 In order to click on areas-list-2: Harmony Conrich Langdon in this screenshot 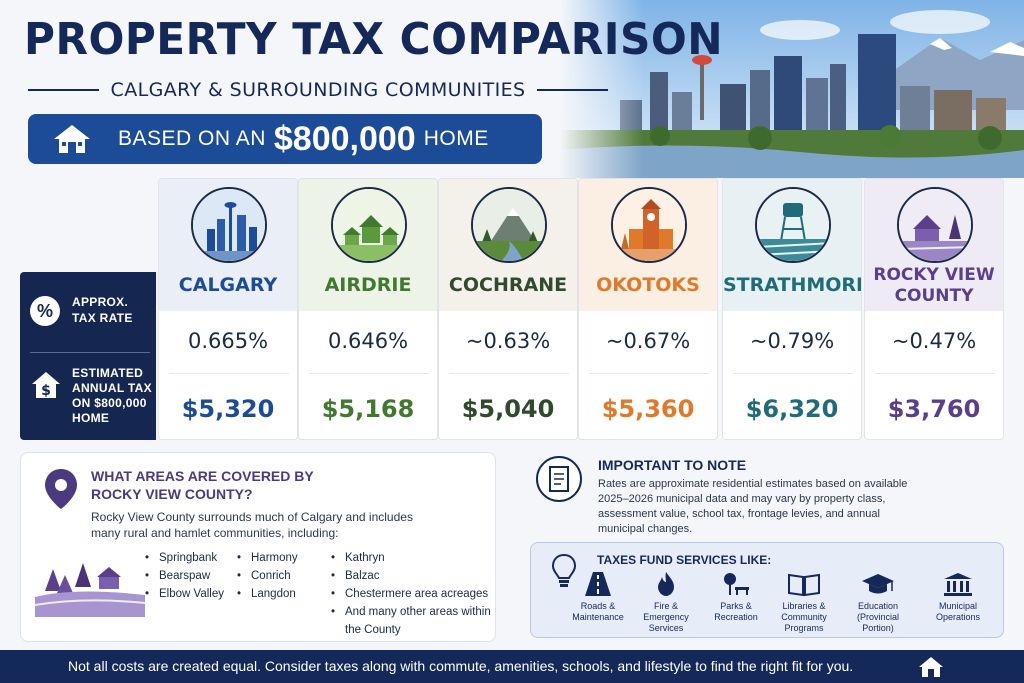, I will do `click(267, 576)`.